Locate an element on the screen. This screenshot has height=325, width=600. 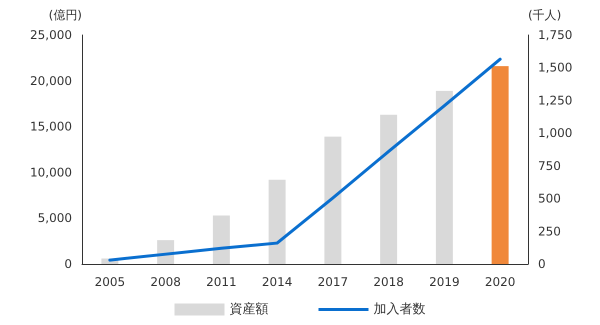
y-tick-label: 0 is located at coordinates (68, 264).